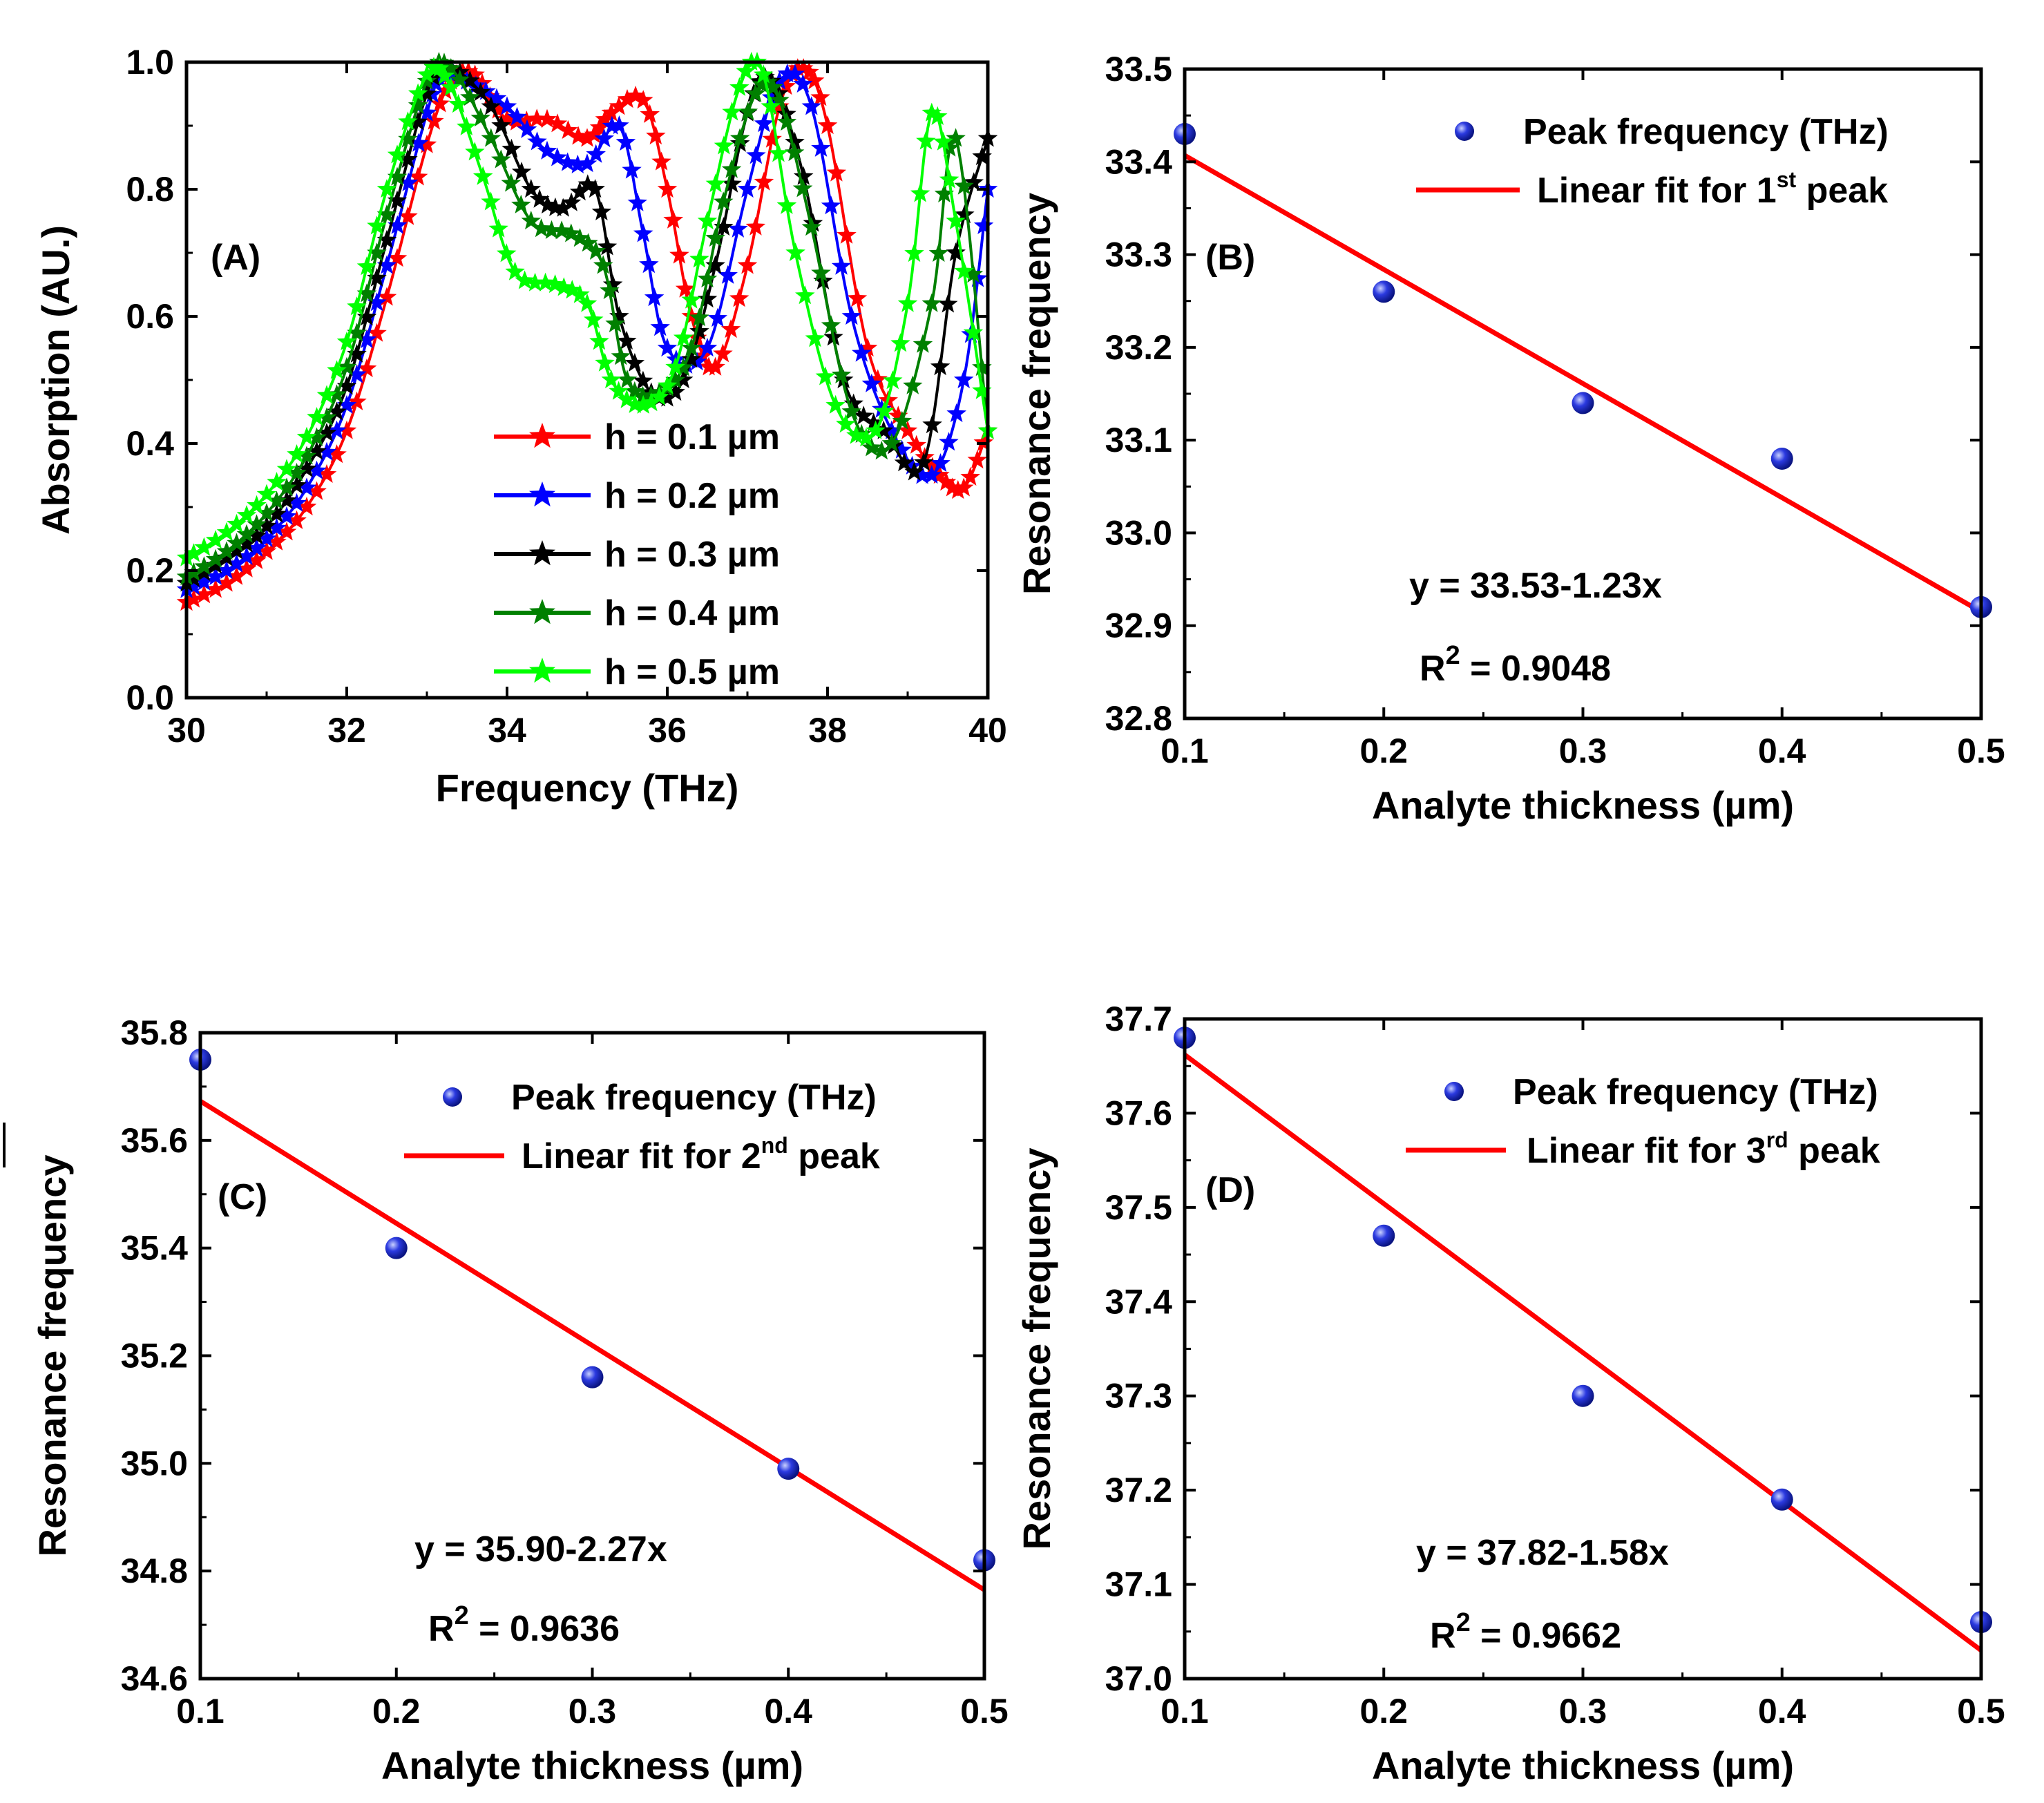  I want to click on y-tick-label: 37.4, so click(1139, 1301).